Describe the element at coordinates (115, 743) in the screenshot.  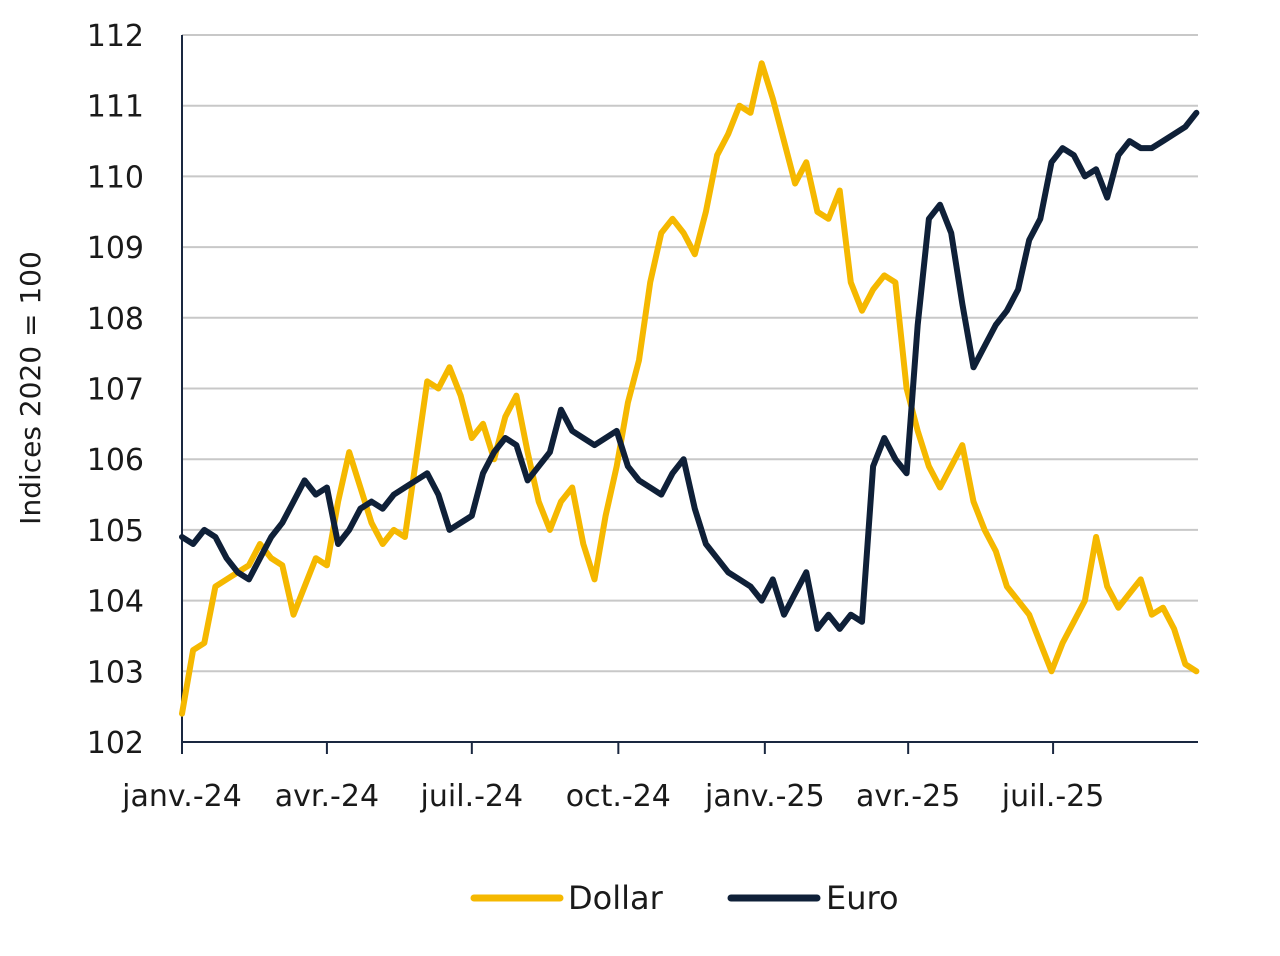
I see `y-tick-label: 102` at that location.